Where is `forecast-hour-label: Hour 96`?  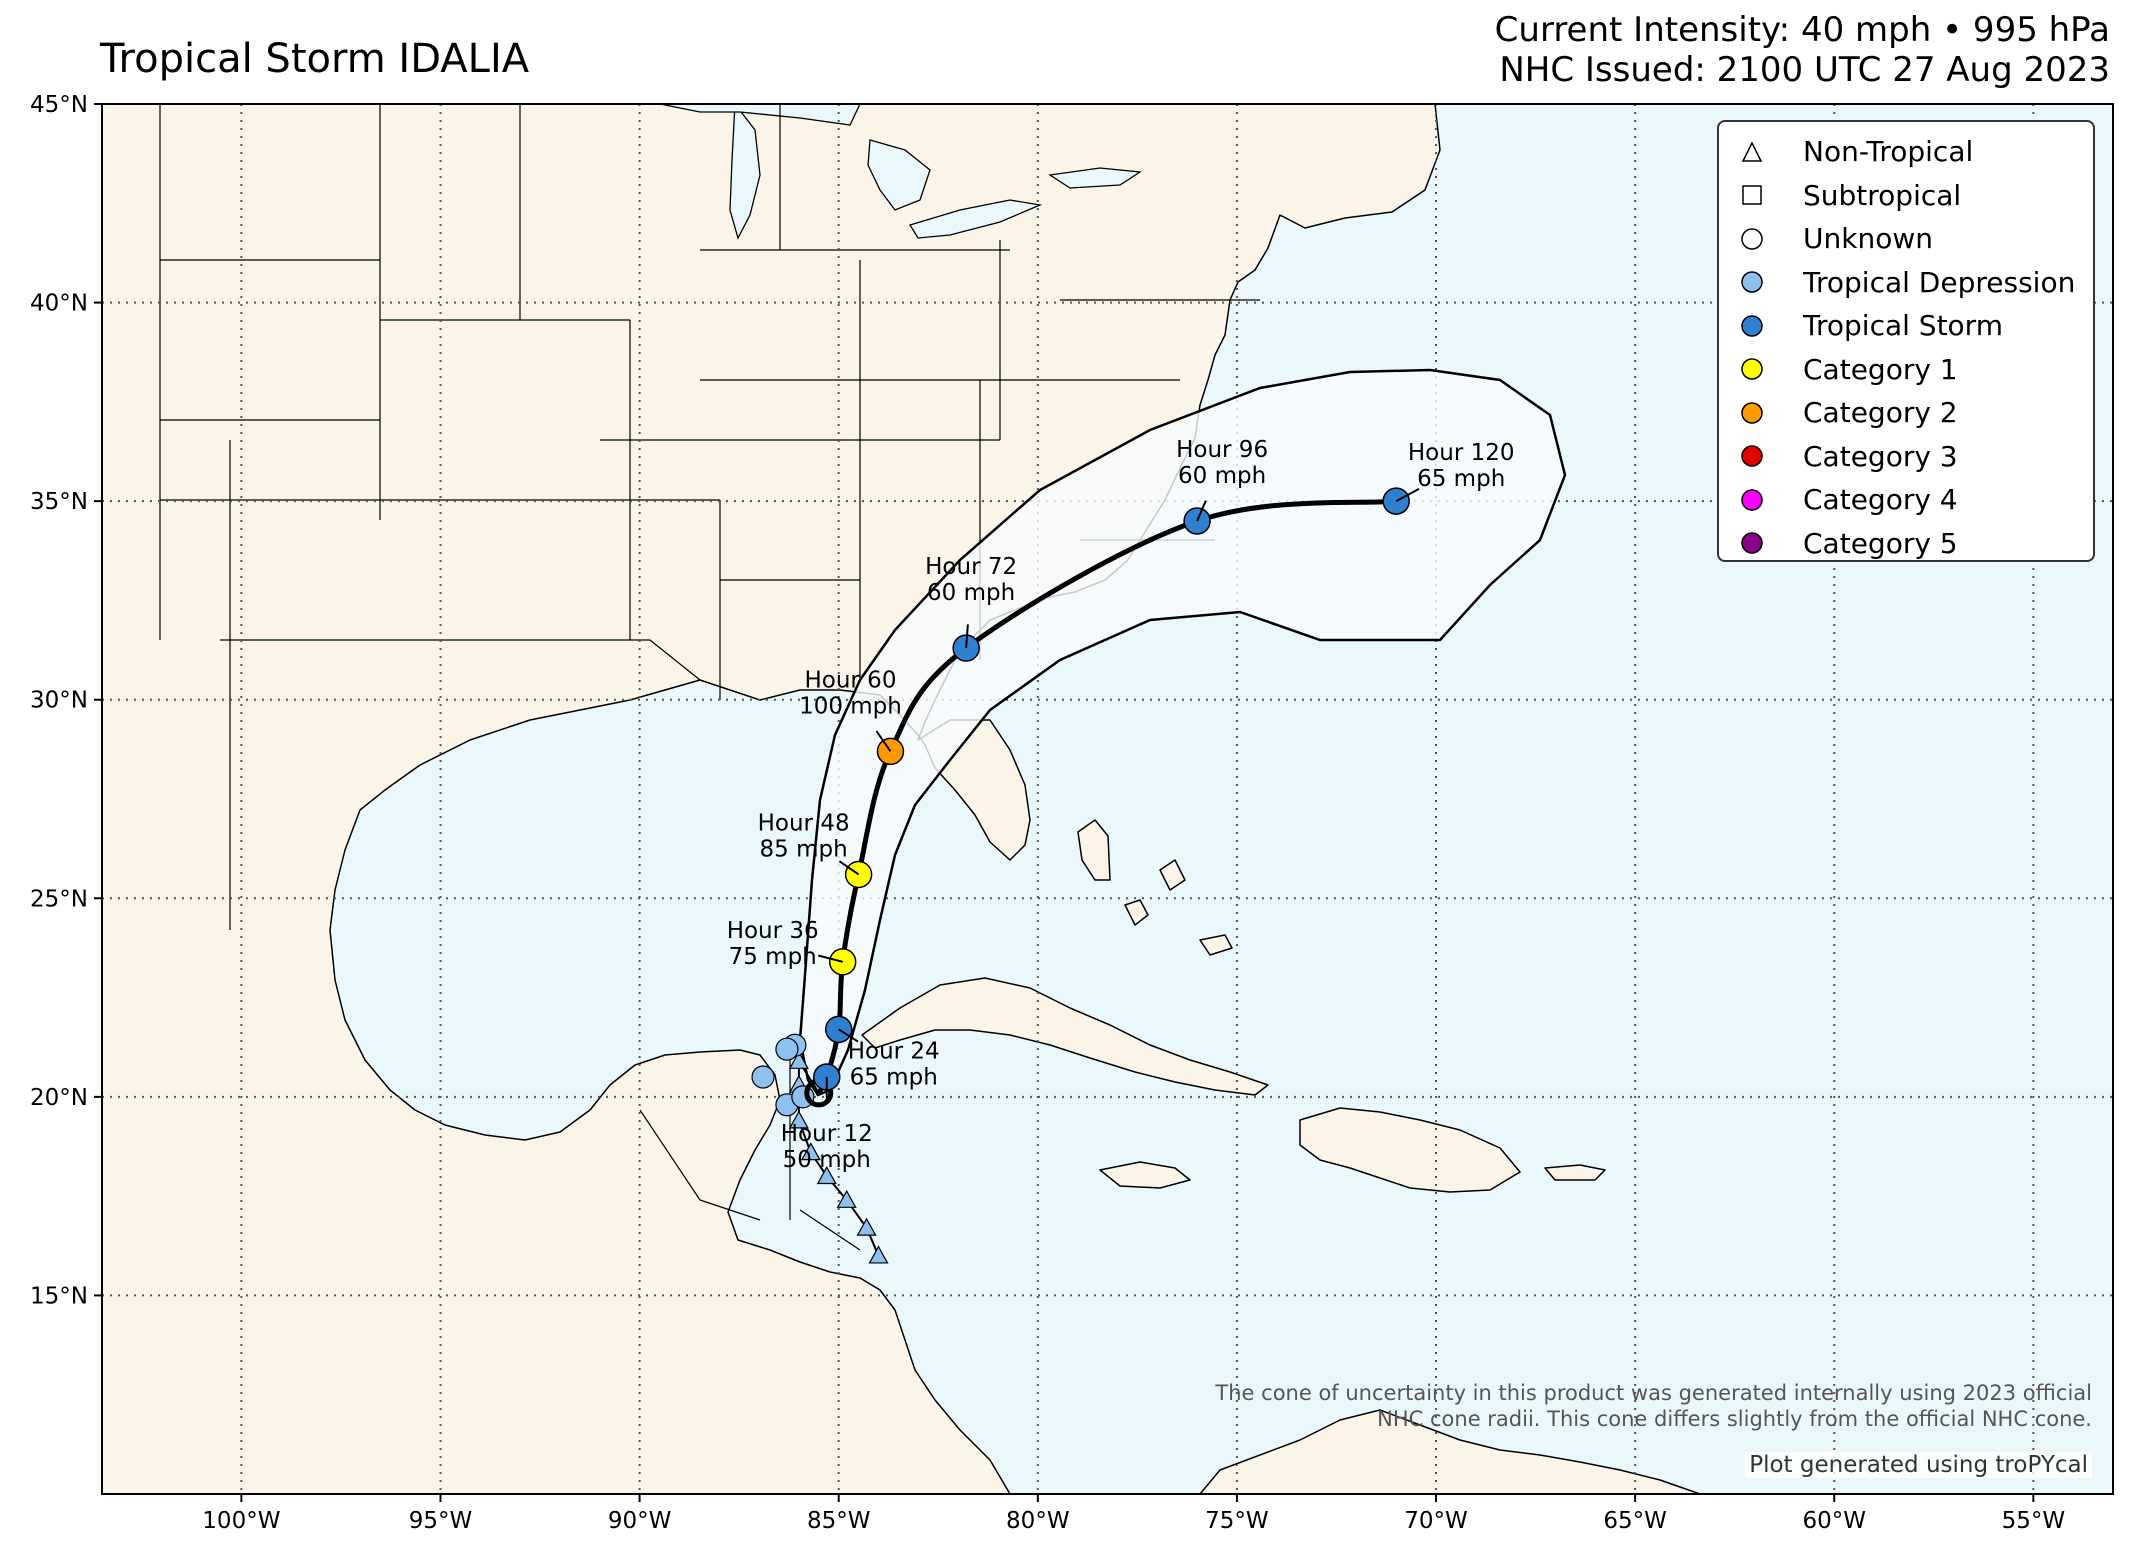
forecast-hour-label: Hour 96 is located at coordinates (1222, 450).